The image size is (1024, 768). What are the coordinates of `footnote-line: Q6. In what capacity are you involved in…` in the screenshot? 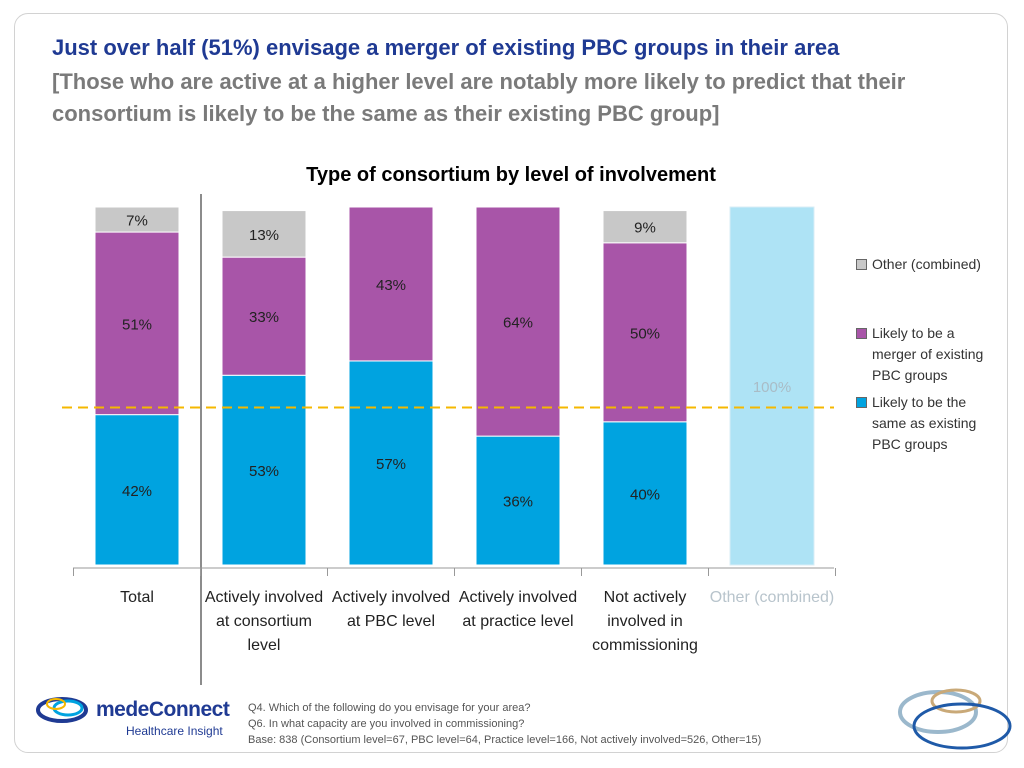 It's located at (386, 724).